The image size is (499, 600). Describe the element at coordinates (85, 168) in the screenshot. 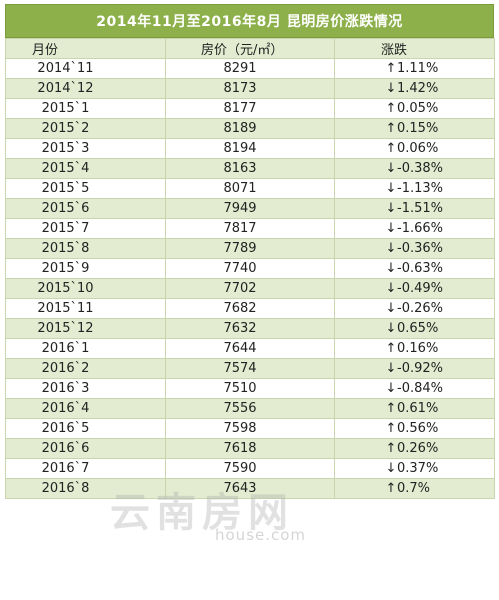

I see `month-cell: 2015`4` at that location.